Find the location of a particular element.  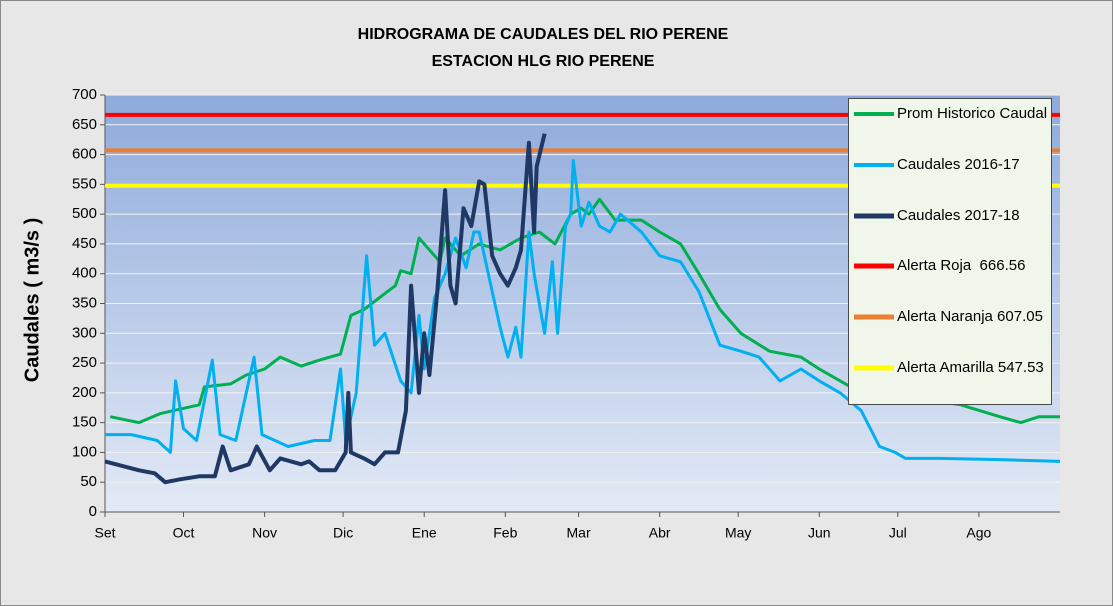

y-tick-label: 100 is located at coordinates (84, 451).